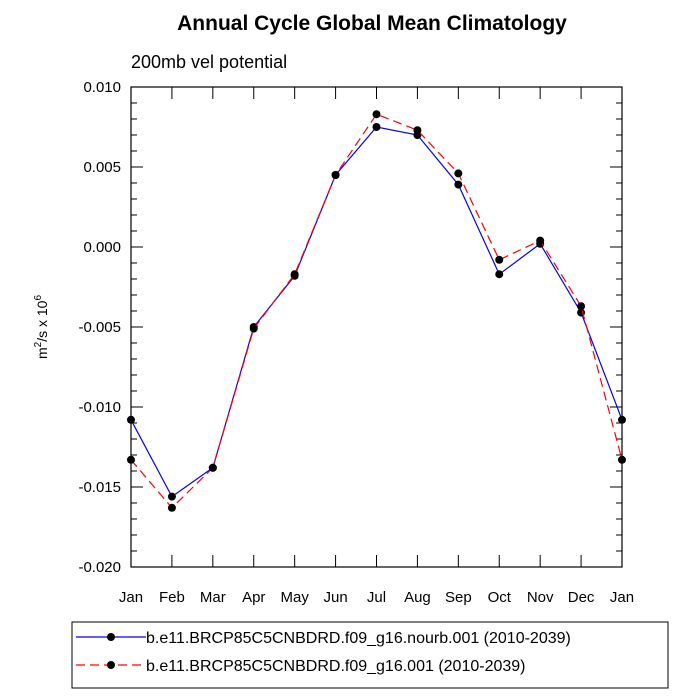 The width and height of the screenshot is (700, 700). What do you see at coordinates (99, 487) in the screenshot?
I see `y-tick-label: -0.015` at bounding box center [99, 487].